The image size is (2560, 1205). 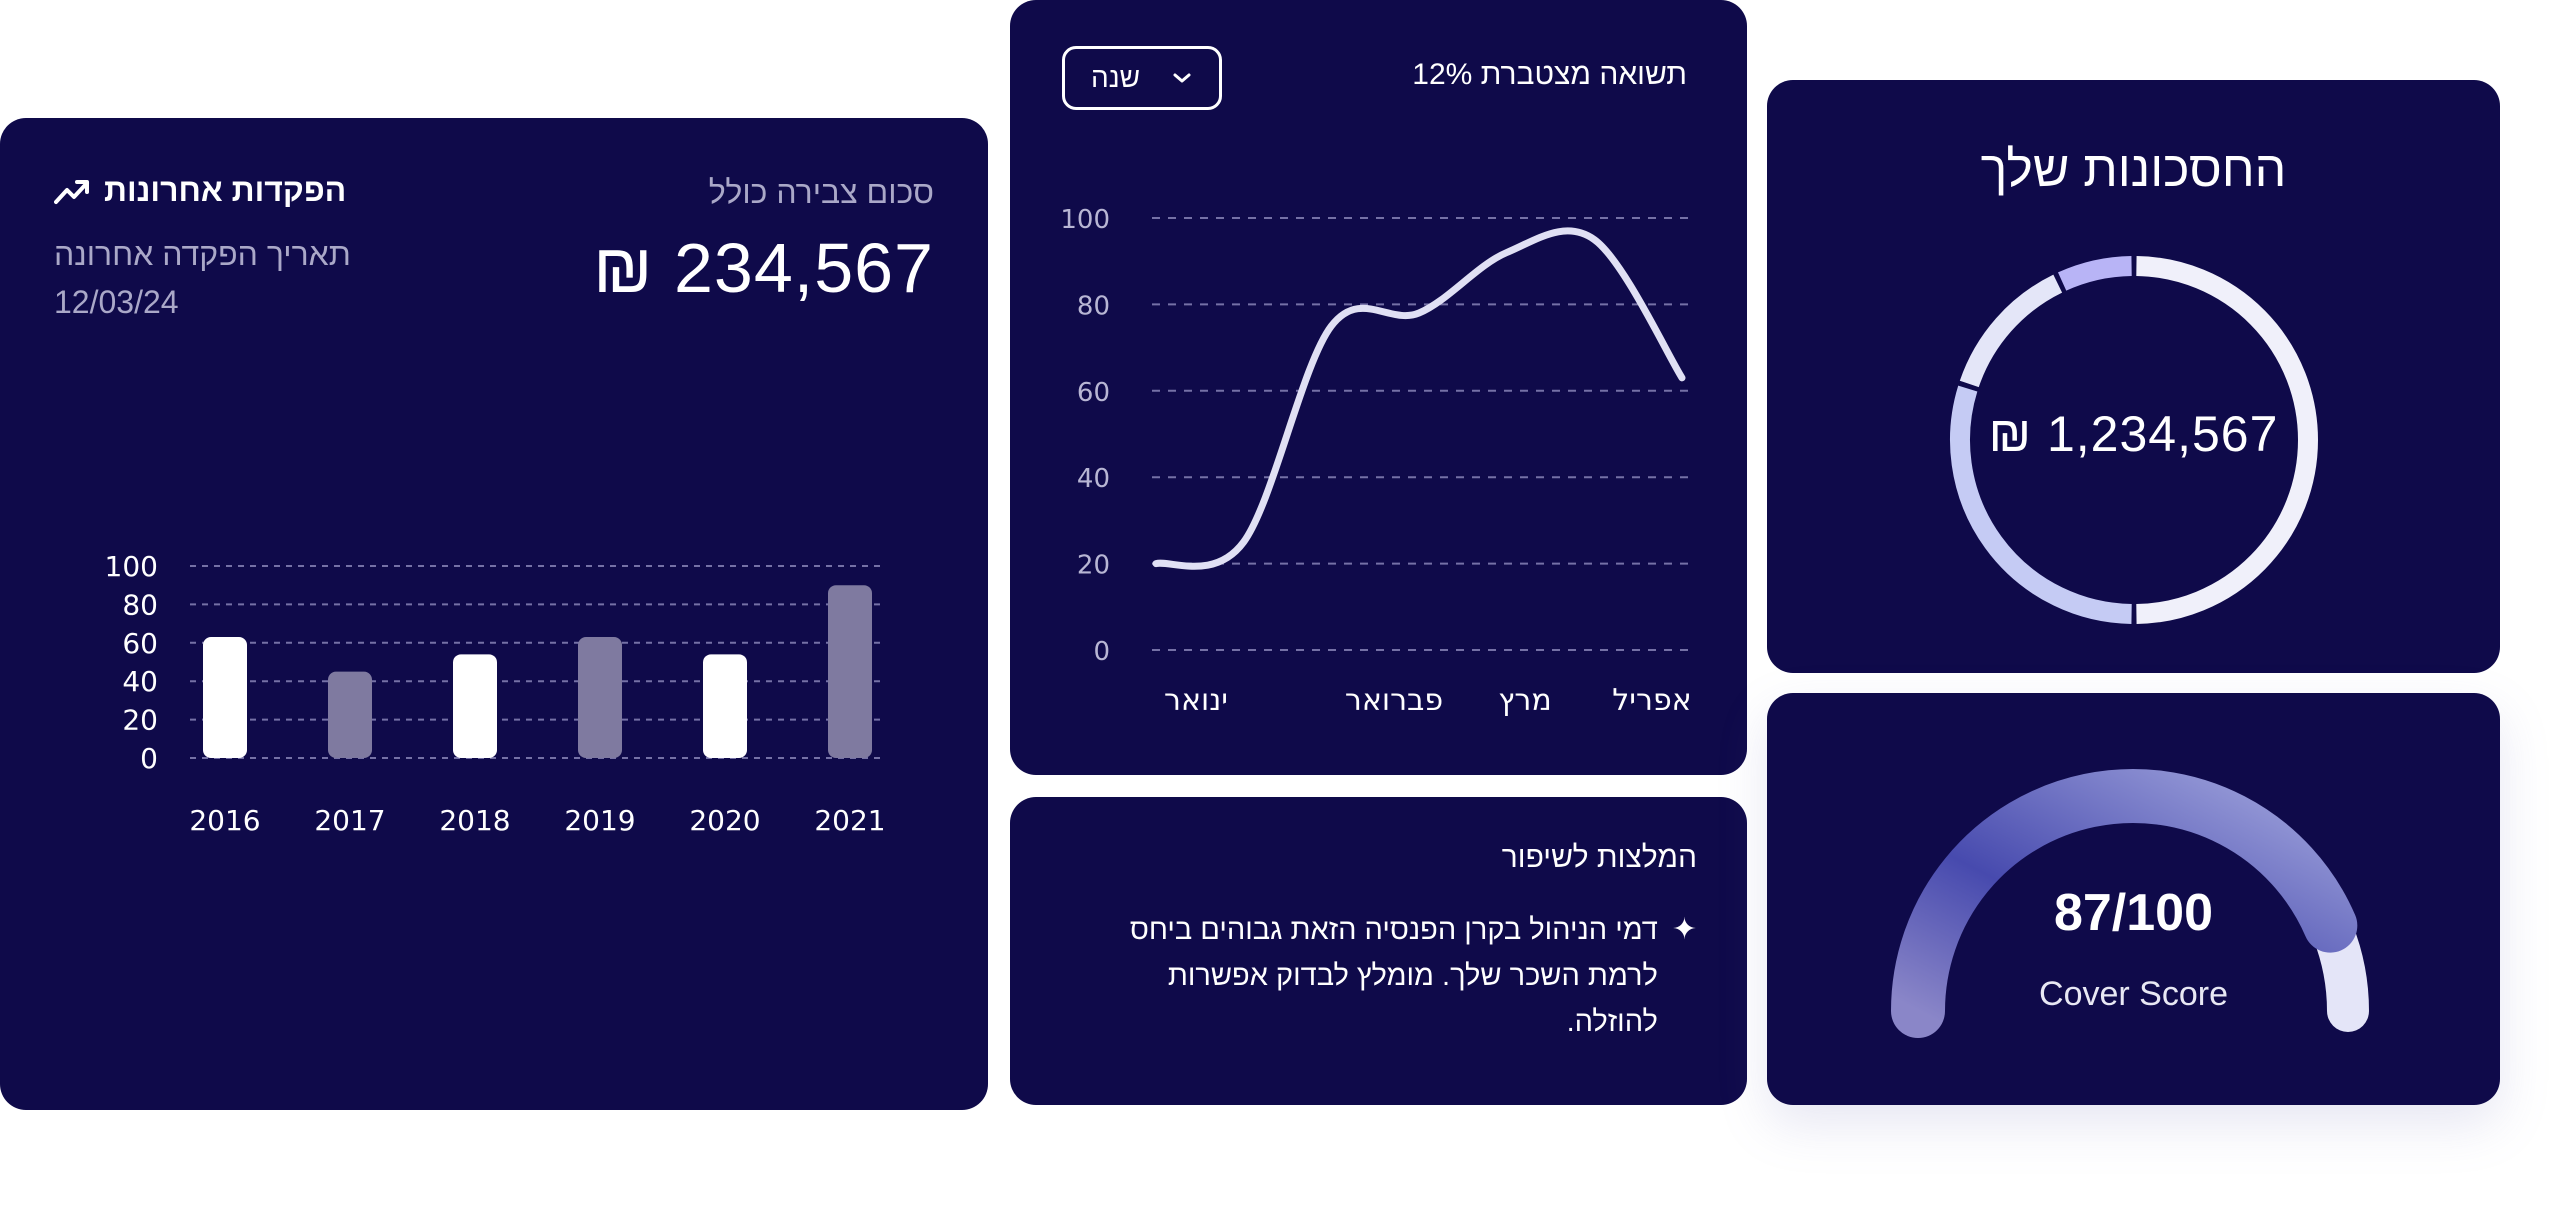 I want to click on line-x-tick-label: פברואר, so click(x=1394, y=700).